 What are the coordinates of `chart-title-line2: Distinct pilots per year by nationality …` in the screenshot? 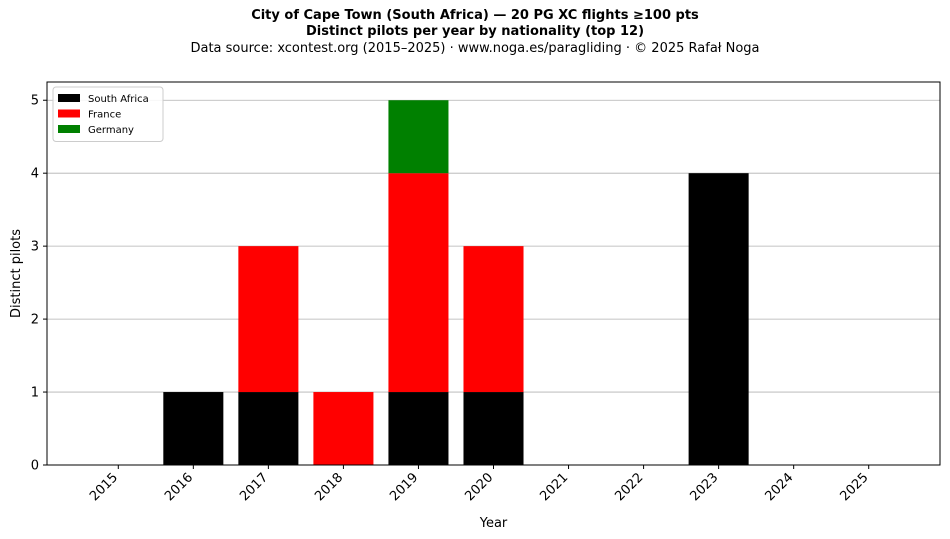 It's located at (475, 31).